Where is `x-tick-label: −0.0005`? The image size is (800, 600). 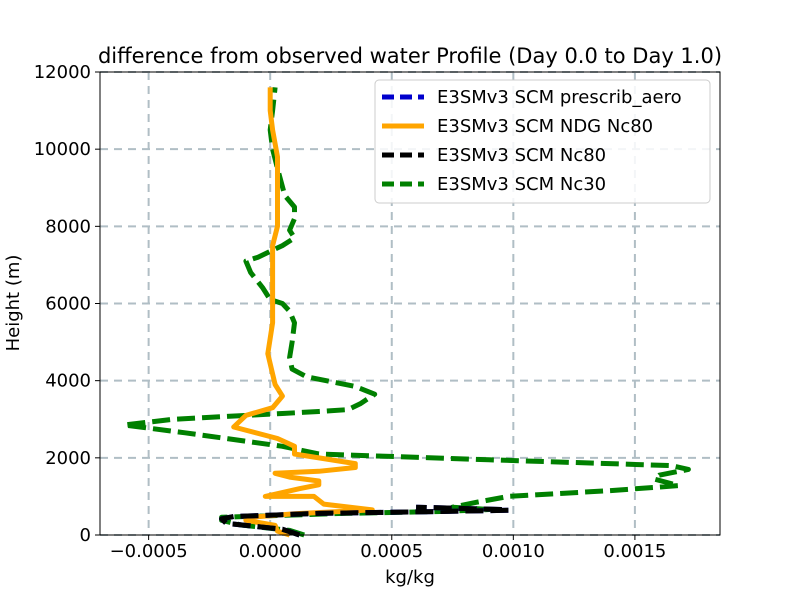 x-tick-label: −0.0005 is located at coordinates (149, 551).